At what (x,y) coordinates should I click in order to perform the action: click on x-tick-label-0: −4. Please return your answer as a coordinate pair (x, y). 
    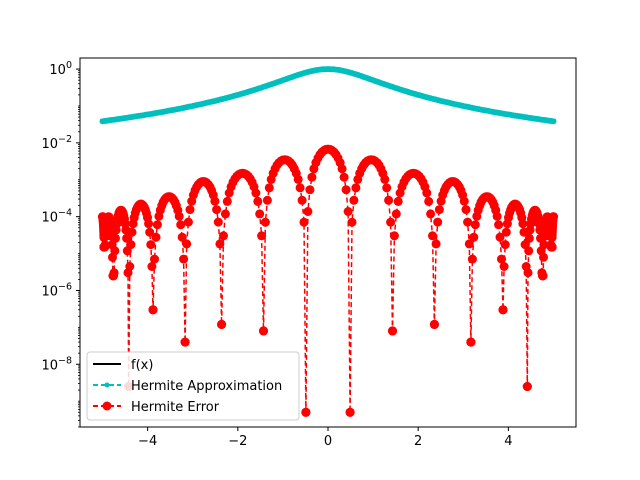
    Looking at the image, I should click on (147, 441).